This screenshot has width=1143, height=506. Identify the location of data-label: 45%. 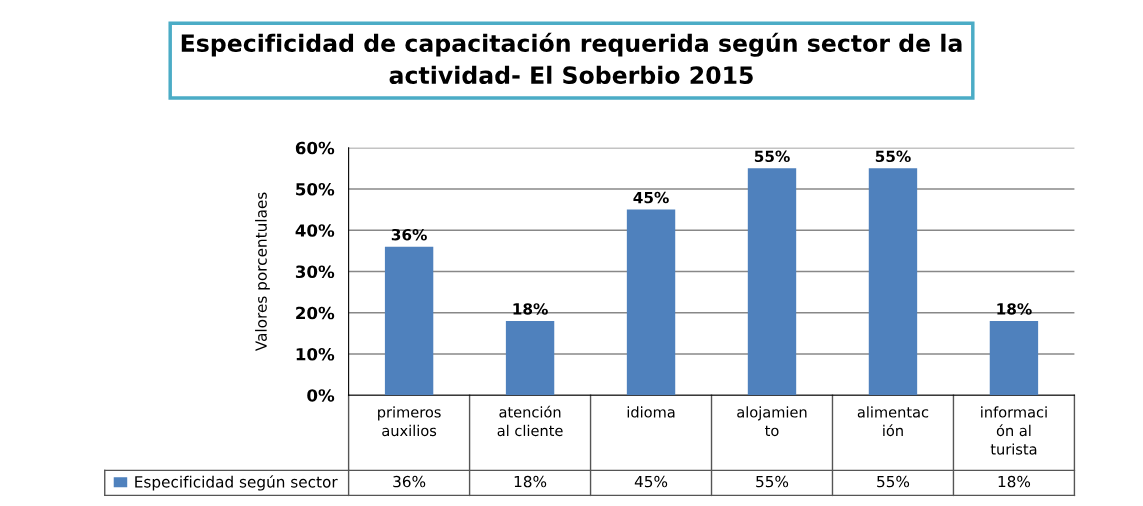
(651, 481).